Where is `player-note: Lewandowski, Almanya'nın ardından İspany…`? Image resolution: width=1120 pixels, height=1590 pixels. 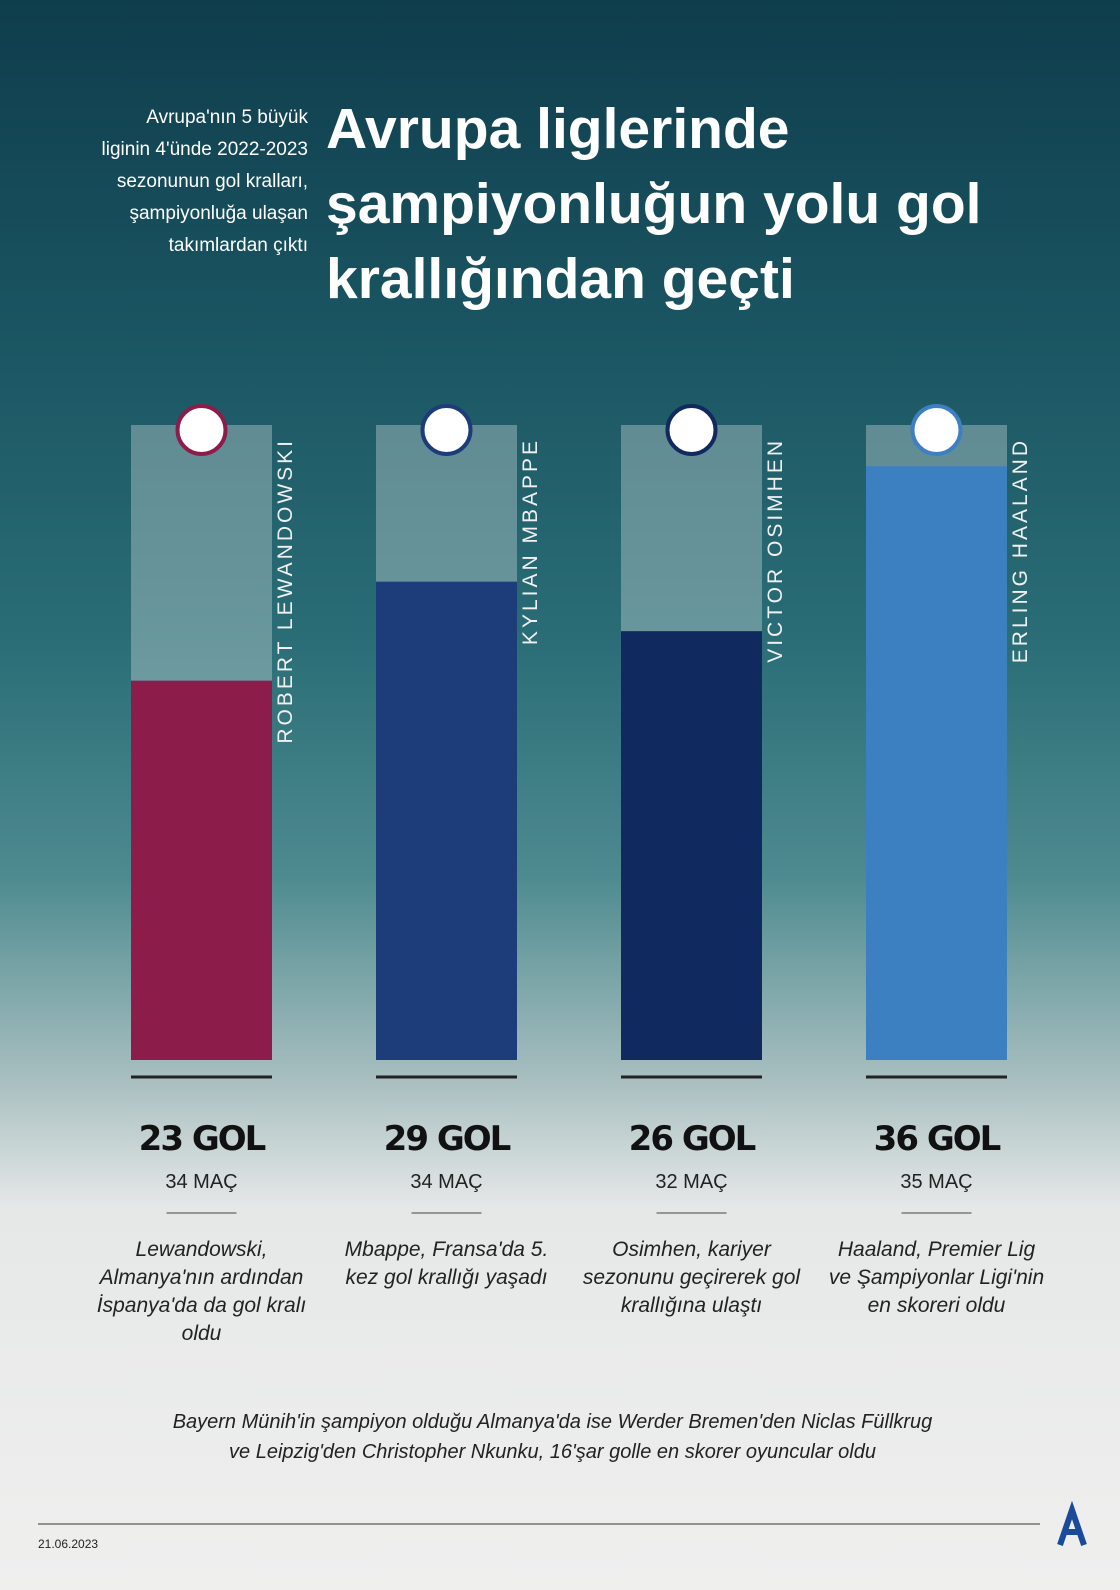 player-note: Lewandowski, Almanya'nın ardından İspany… is located at coordinates (201, 1291).